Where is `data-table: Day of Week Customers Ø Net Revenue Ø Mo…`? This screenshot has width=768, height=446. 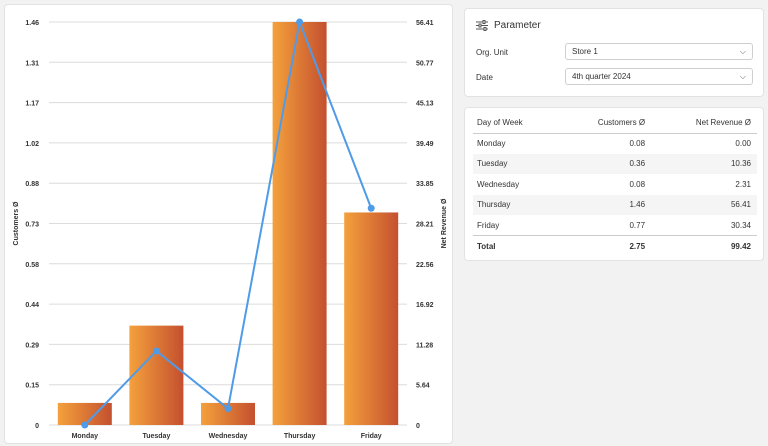 data-table: Day of Week Customers Ø Net Revenue Ø Mo… is located at coordinates (615, 184).